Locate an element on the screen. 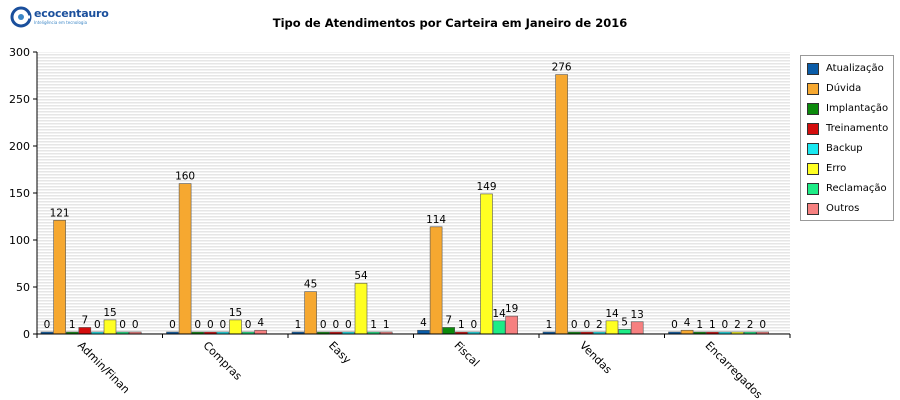 This screenshot has width=900, height=400. x-tick-label: Fiscal is located at coordinates (466, 354).